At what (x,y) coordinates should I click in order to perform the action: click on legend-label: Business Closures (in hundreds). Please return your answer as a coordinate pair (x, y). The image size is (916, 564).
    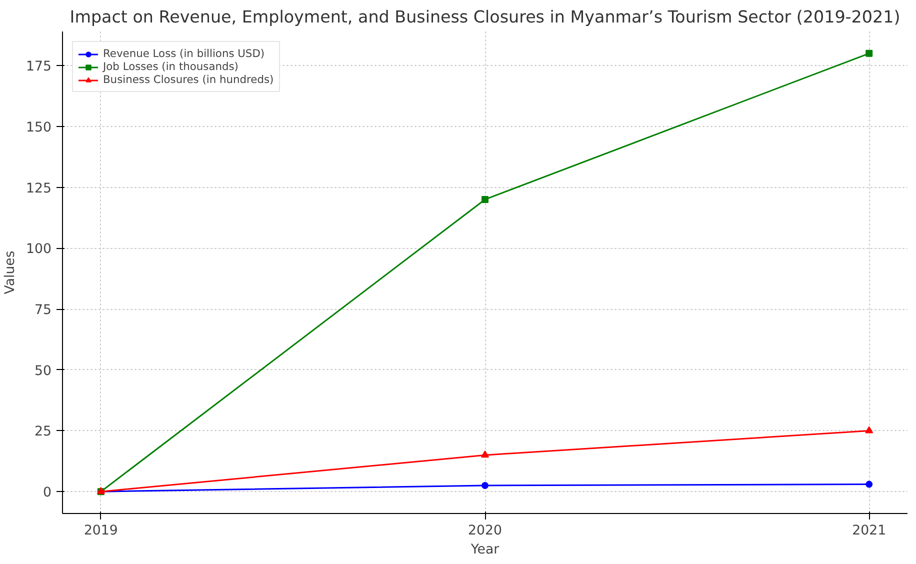
    Looking at the image, I should click on (188, 79).